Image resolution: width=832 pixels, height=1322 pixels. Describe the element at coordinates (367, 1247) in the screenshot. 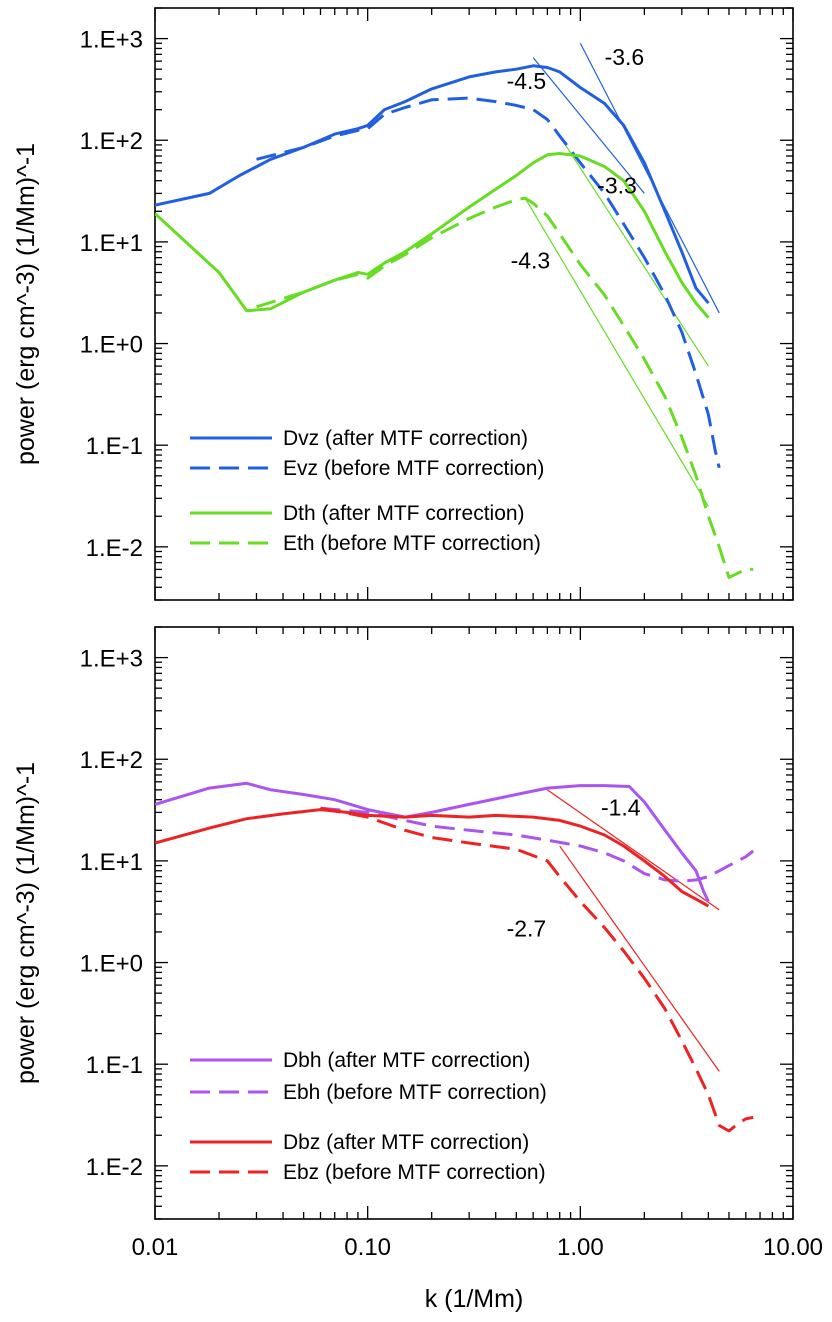

I see `x-tick-label: 0.10` at that location.